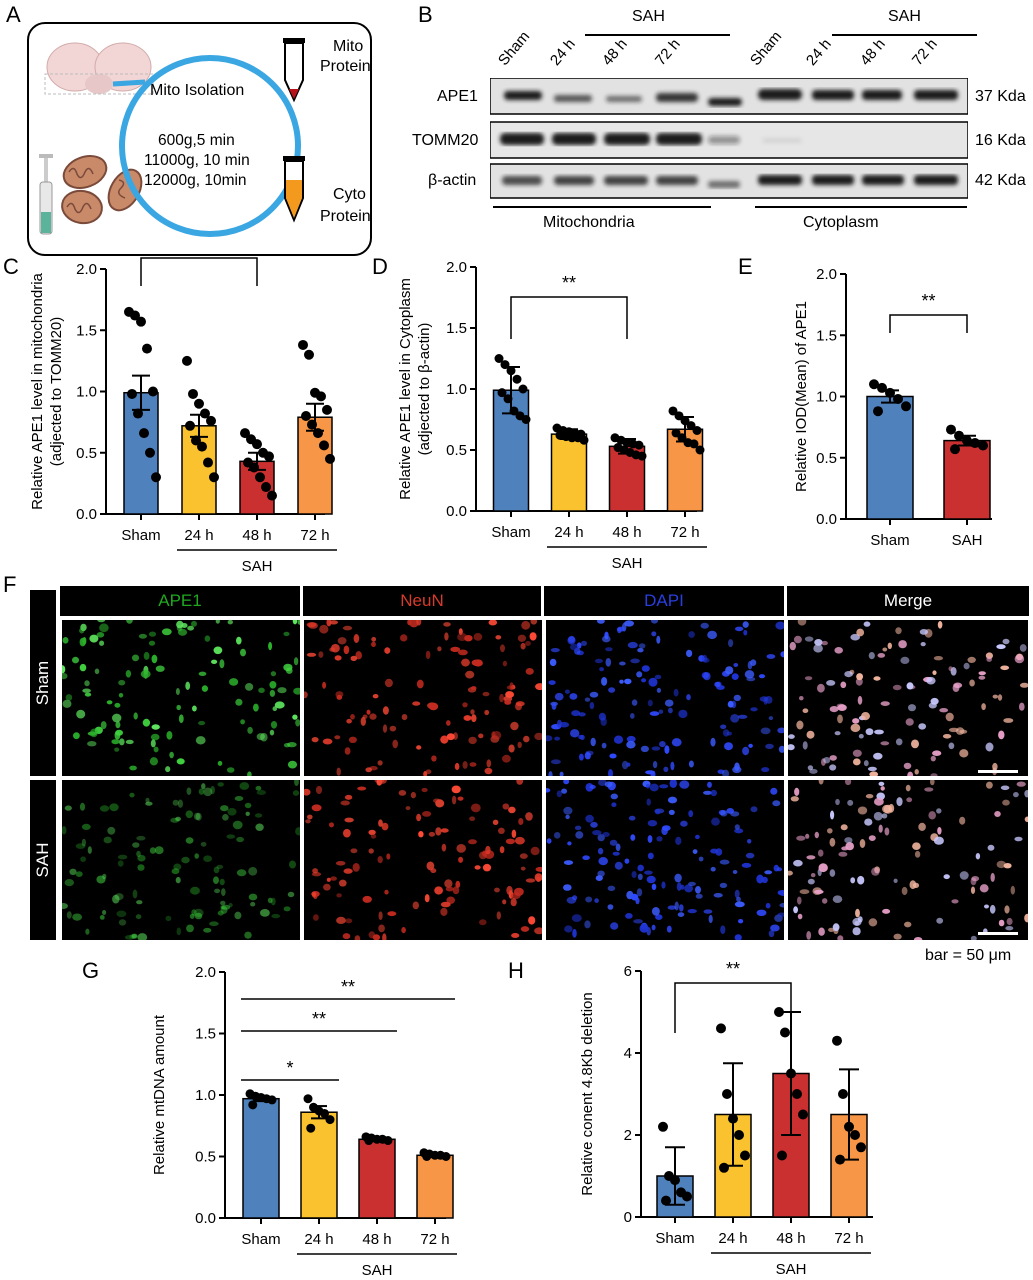 This screenshot has height=1280, width=1033. What do you see at coordinates (883, 180) in the screenshot?
I see `band` at bounding box center [883, 180].